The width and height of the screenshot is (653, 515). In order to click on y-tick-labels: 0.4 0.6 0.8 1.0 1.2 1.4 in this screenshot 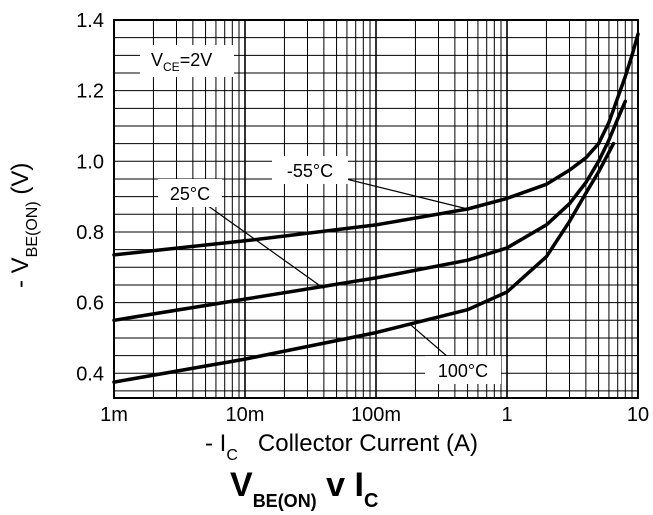, I will do `click(90, 197)`.